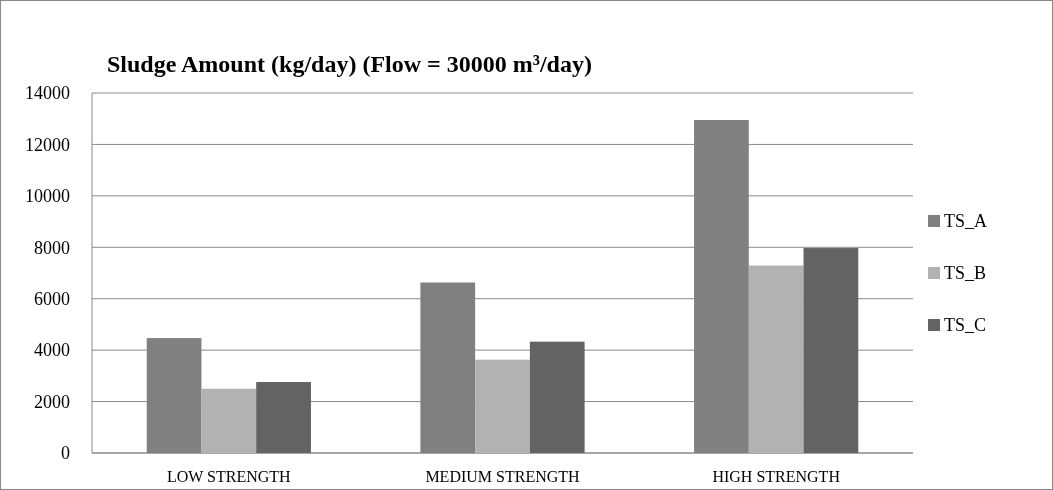  What do you see at coordinates (52, 350) in the screenshot?
I see `y-tick-label: 4000` at bounding box center [52, 350].